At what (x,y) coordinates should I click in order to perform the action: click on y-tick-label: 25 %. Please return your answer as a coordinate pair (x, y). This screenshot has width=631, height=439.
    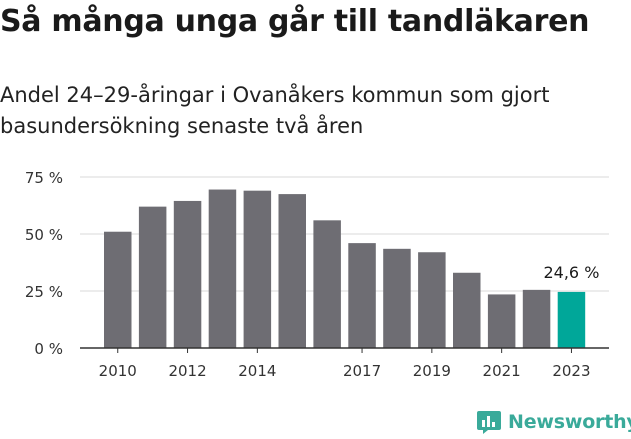
    Looking at the image, I should click on (44, 292).